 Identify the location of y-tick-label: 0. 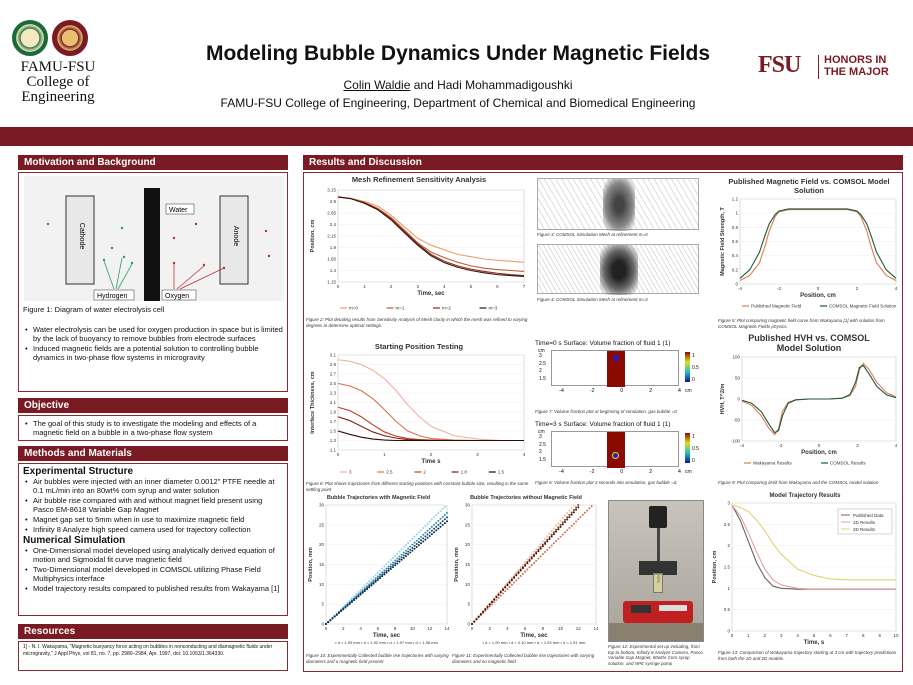
(728, 631).